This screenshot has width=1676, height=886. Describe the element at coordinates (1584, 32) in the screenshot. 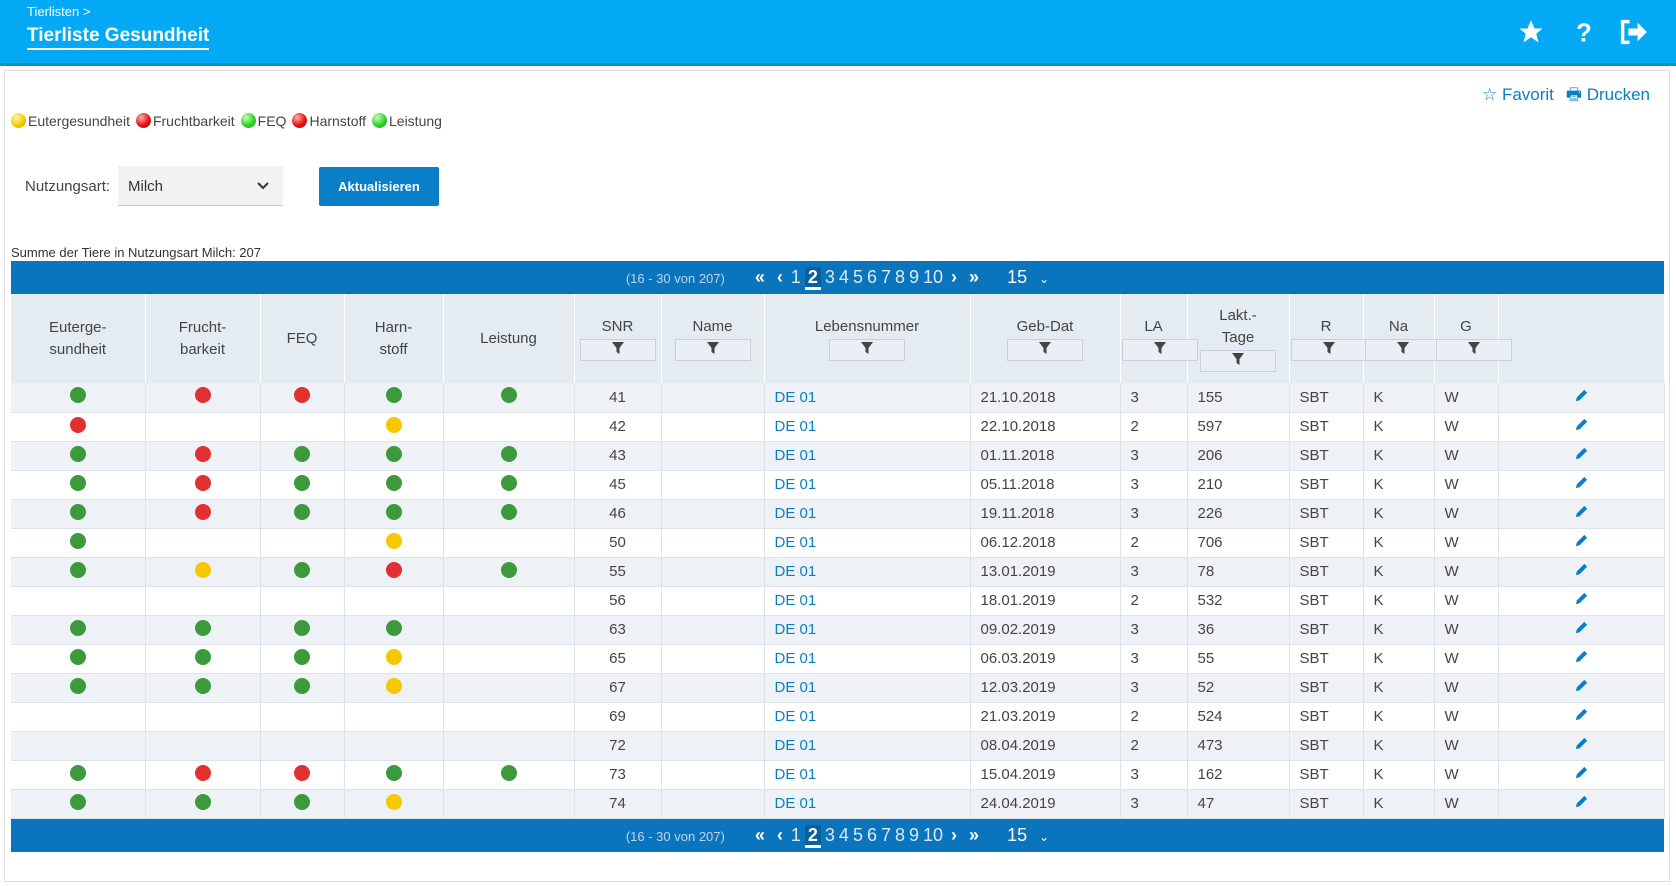

I see `help-icon: ?` at that location.